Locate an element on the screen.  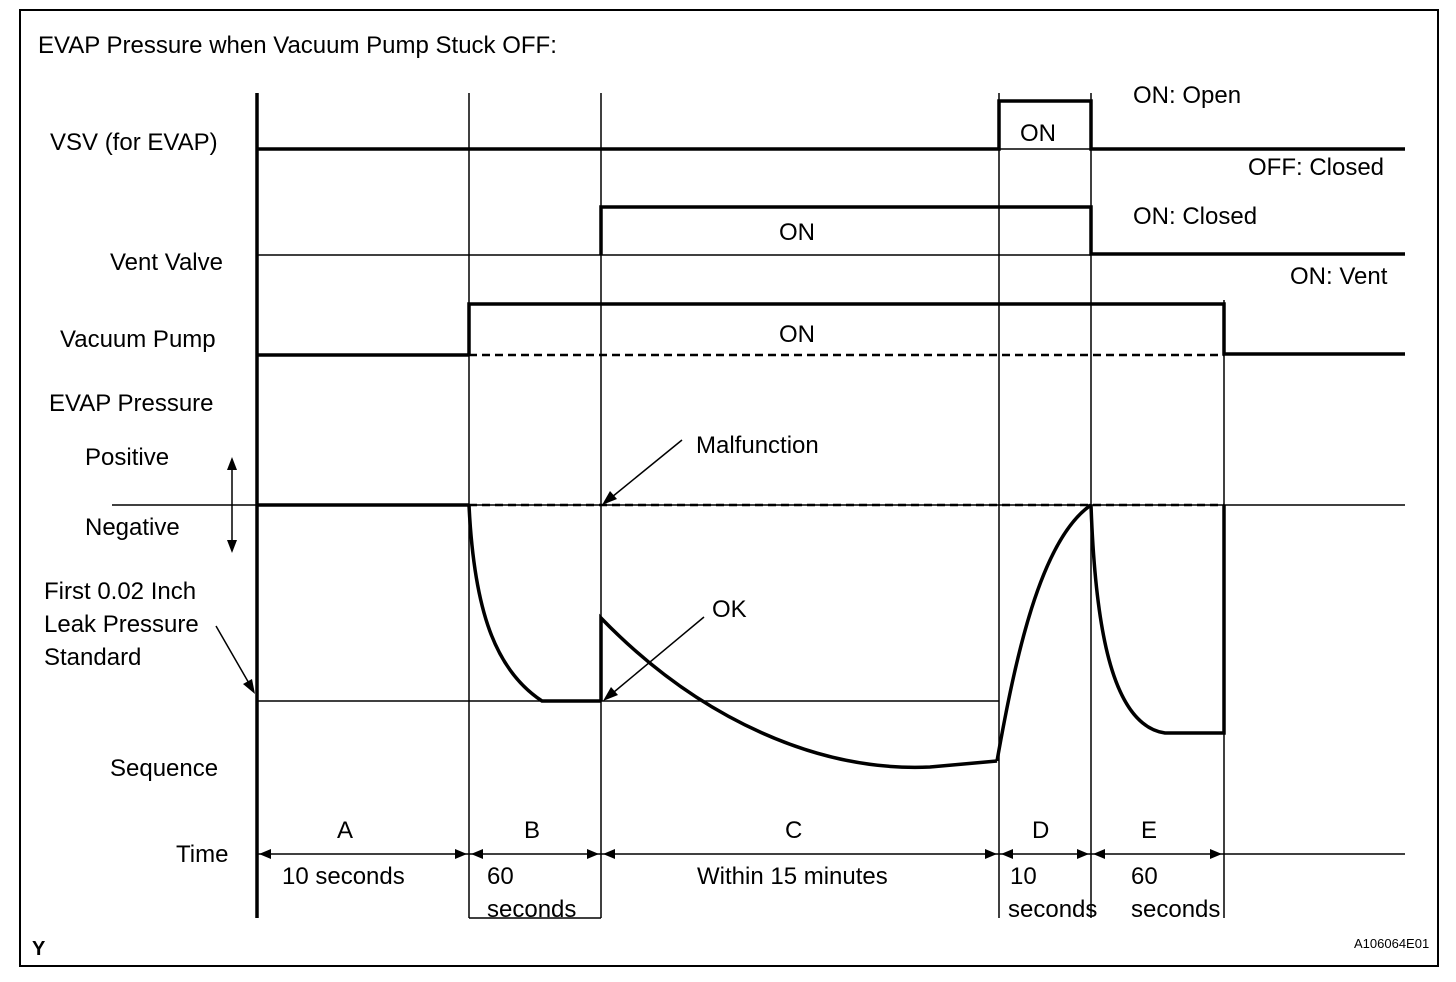
duration-a: 10 seconds is located at coordinates (343, 876).